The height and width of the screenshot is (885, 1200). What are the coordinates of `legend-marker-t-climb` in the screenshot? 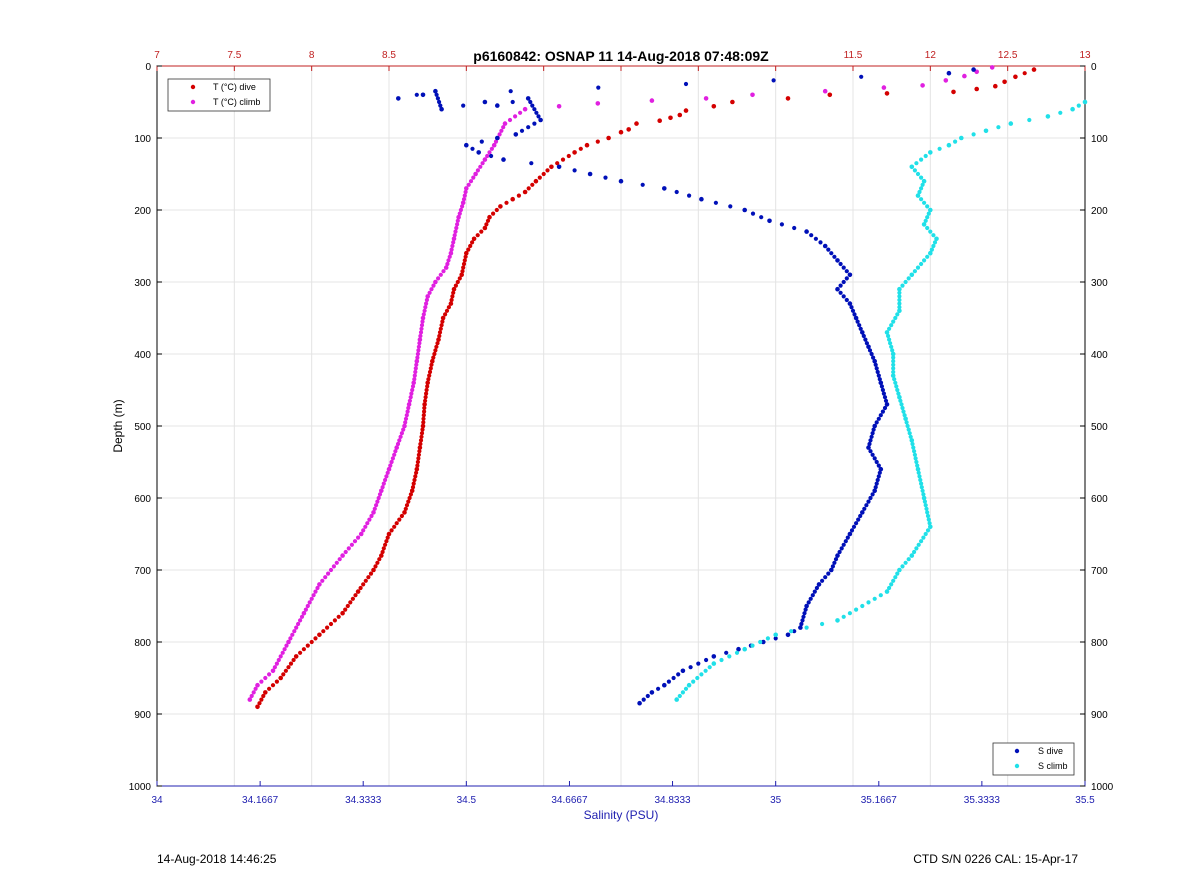 It's located at (193, 102).